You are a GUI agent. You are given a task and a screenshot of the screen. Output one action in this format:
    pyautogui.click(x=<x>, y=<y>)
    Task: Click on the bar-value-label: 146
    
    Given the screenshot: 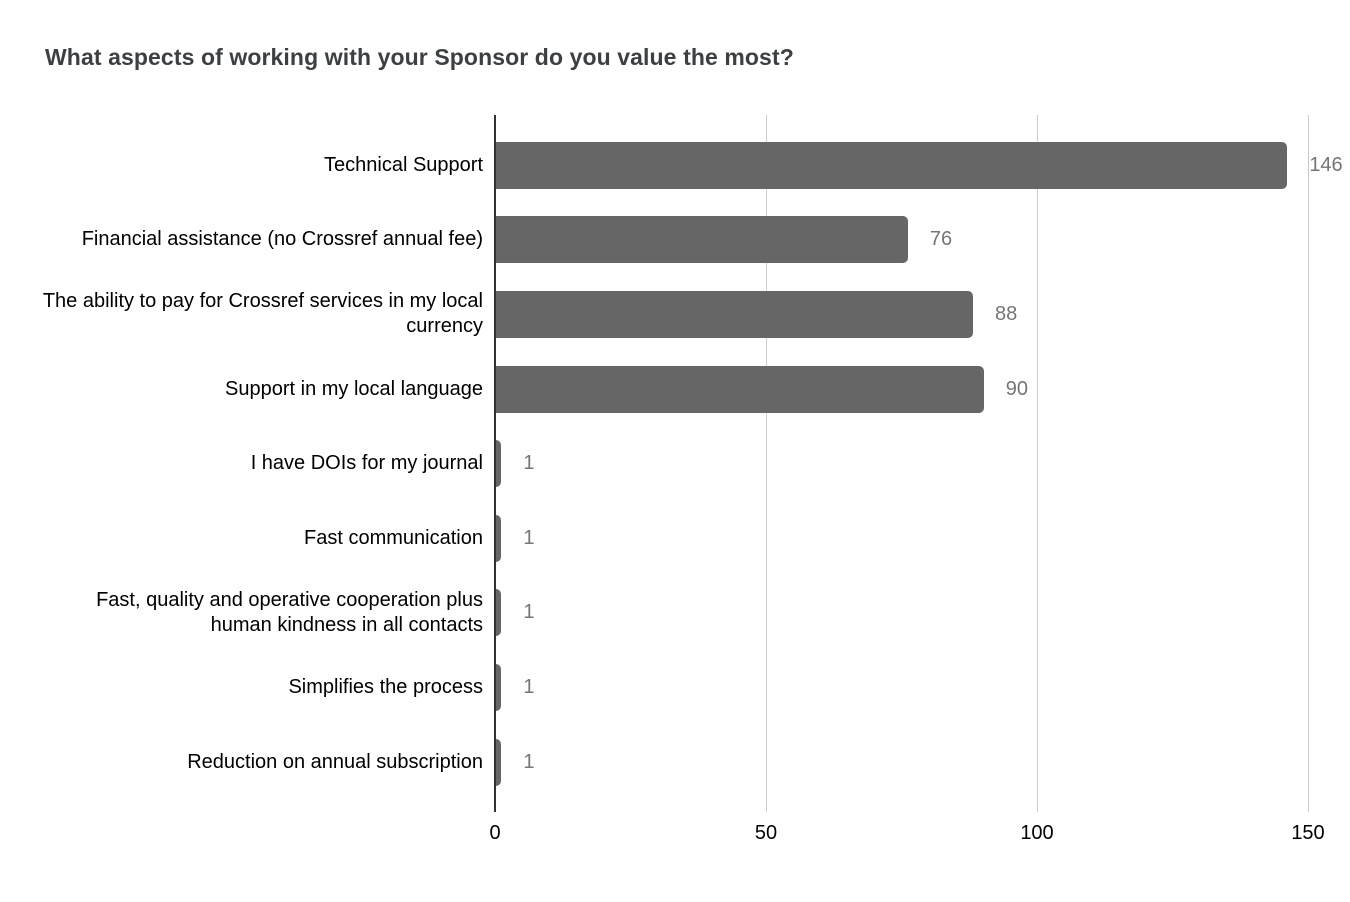 What is the action you would take?
    pyautogui.click(x=1326, y=164)
    